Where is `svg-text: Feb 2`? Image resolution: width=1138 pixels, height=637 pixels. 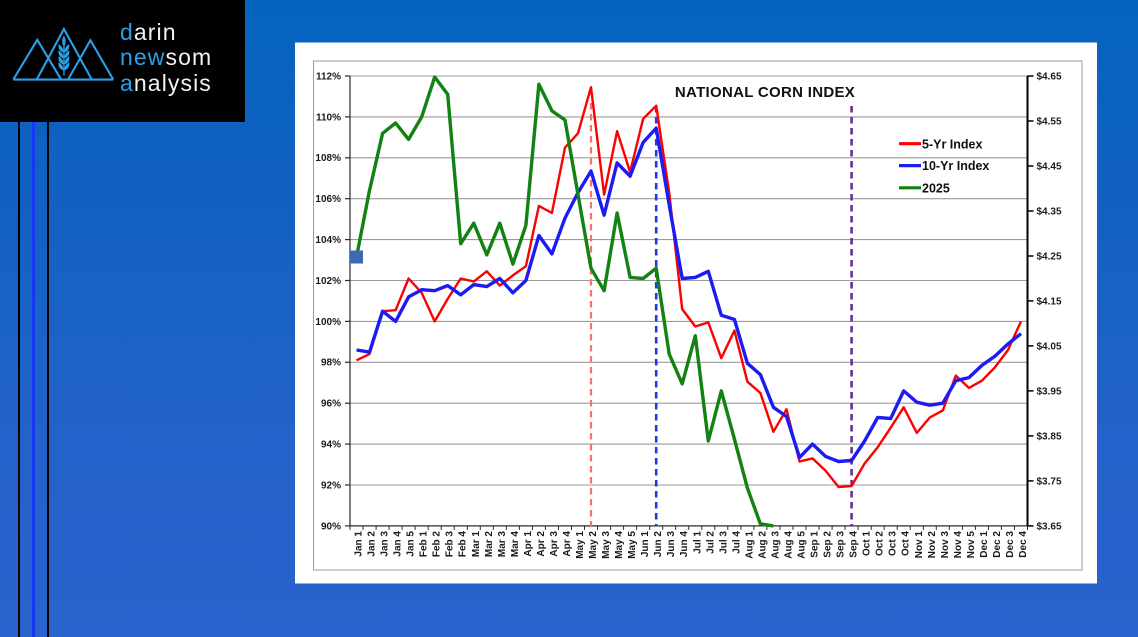 svg-text: Feb 2 is located at coordinates (437, 544).